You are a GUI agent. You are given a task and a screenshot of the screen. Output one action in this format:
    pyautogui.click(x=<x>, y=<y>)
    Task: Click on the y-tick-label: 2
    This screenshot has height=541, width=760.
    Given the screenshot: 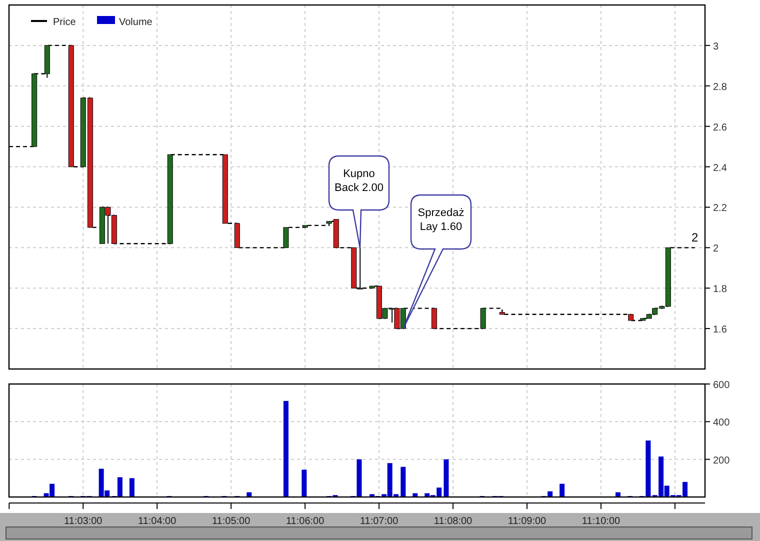 What is the action you would take?
    pyautogui.click(x=716, y=249)
    